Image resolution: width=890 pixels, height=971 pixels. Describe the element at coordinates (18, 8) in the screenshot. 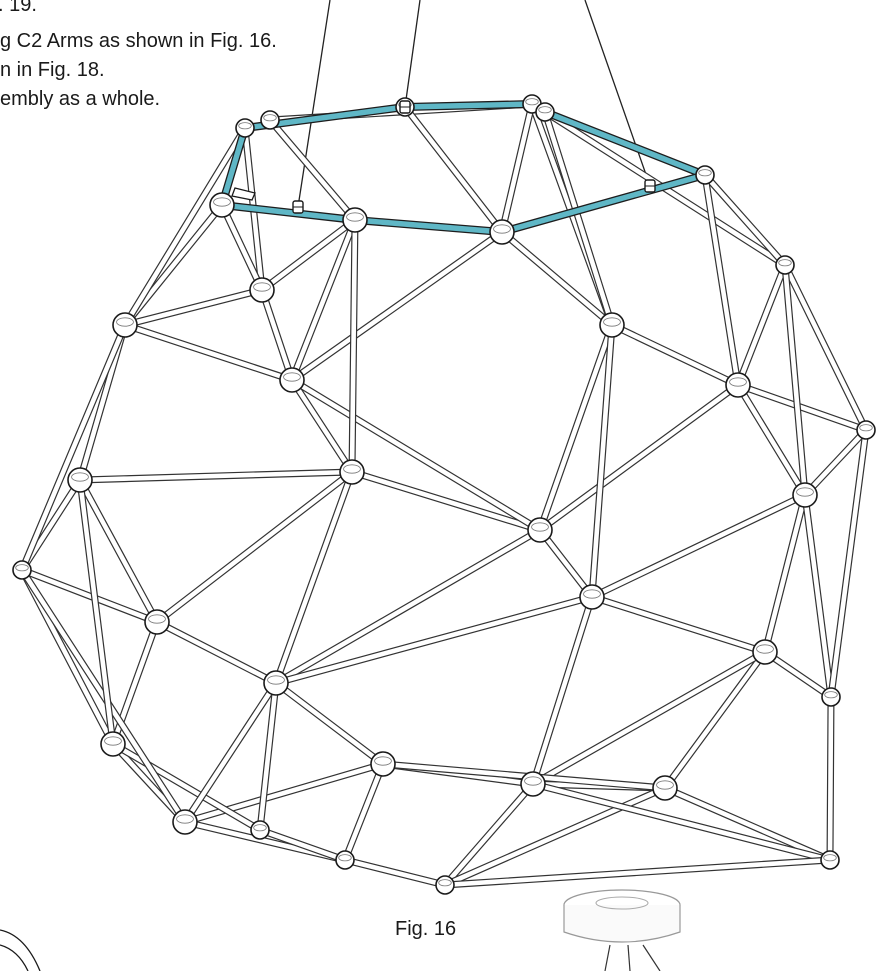

I see `instruction-line-1: . 19.` at that location.